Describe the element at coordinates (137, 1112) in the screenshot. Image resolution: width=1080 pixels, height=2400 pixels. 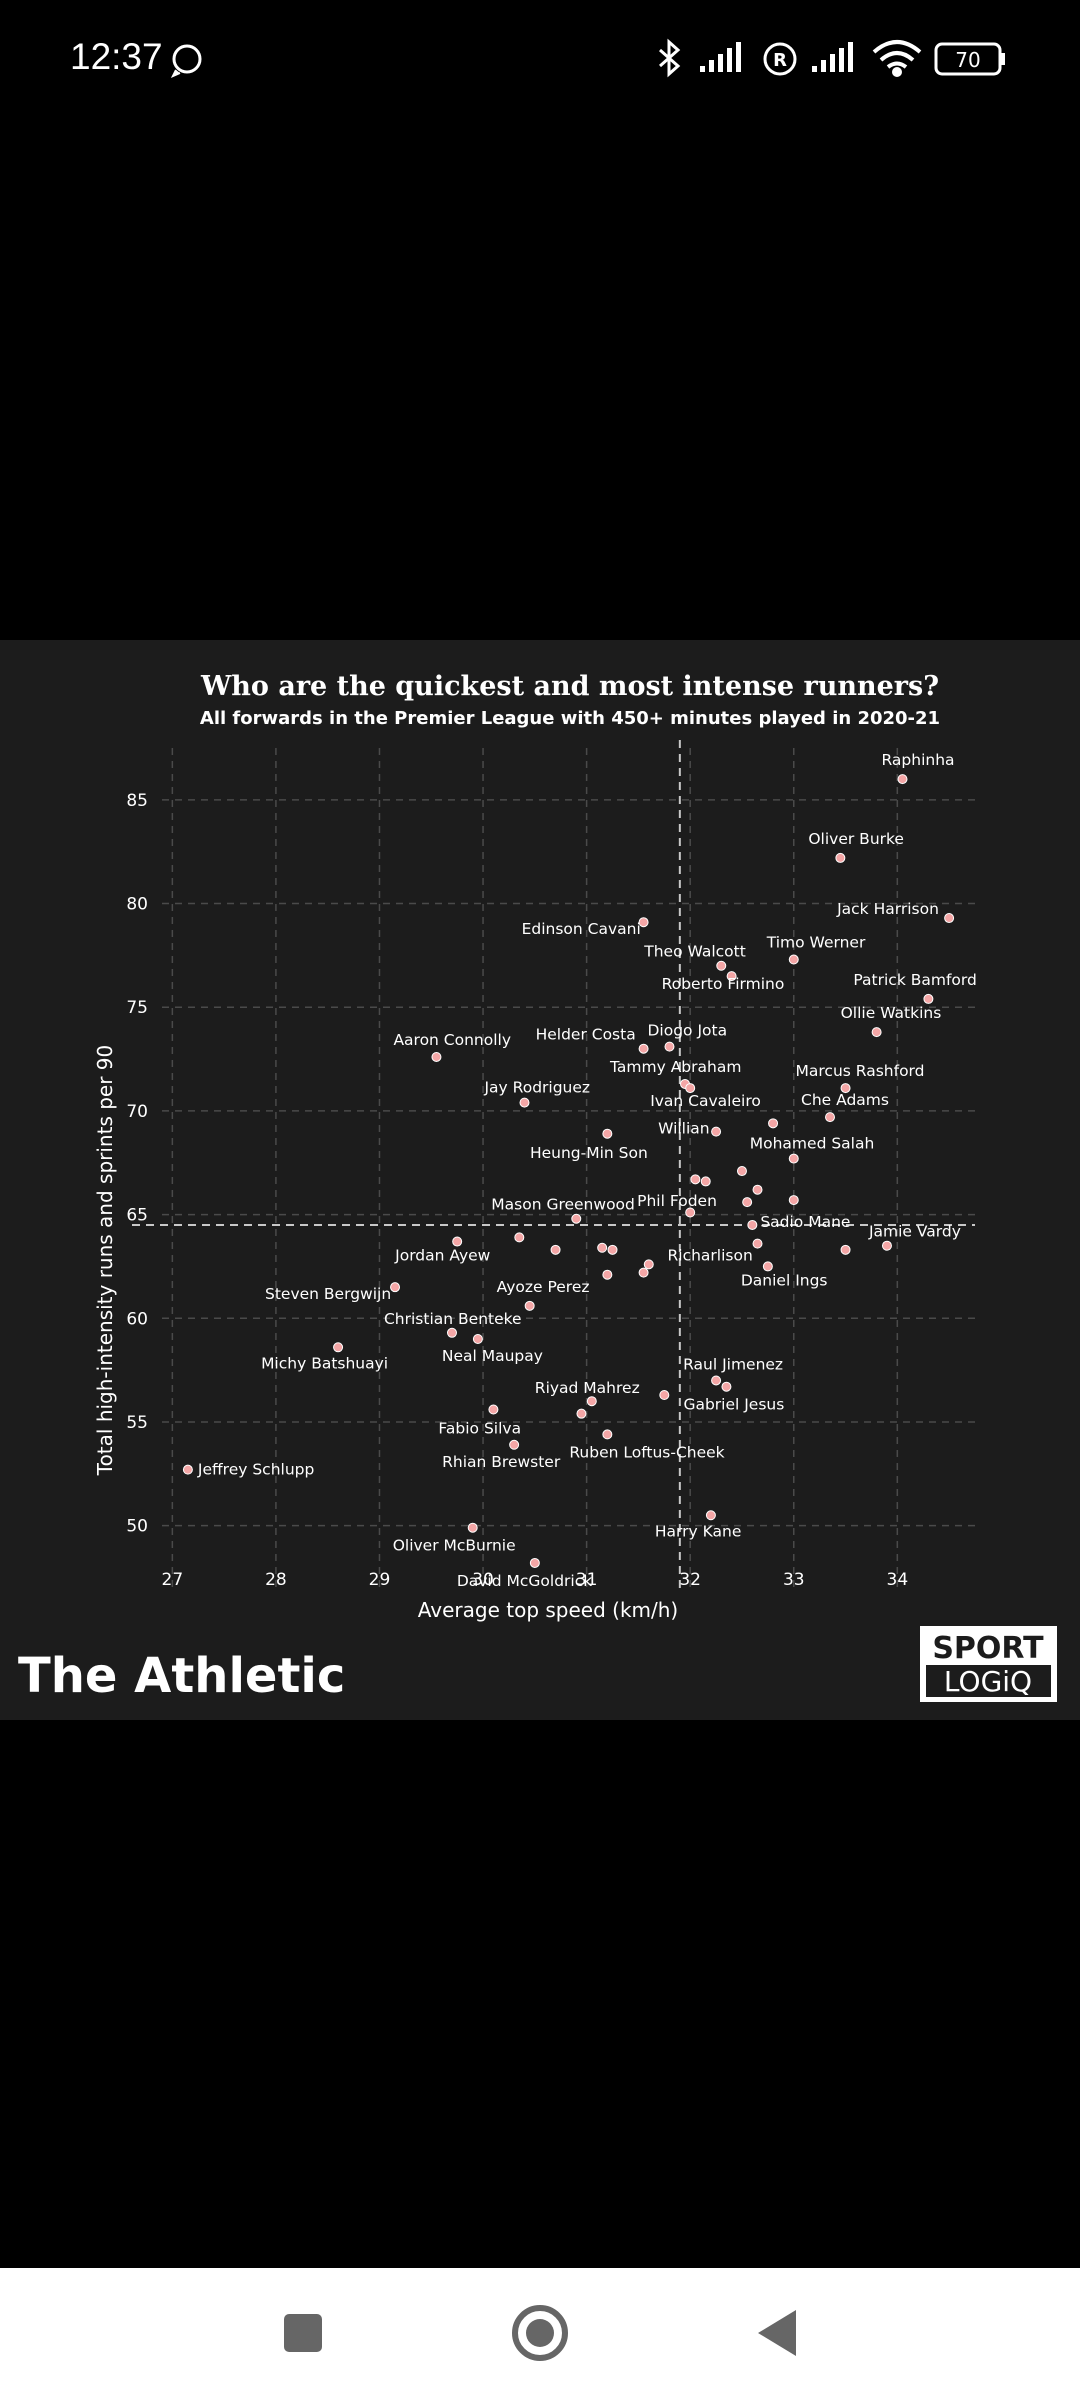
I see `y-tick-label: 70` at that location.